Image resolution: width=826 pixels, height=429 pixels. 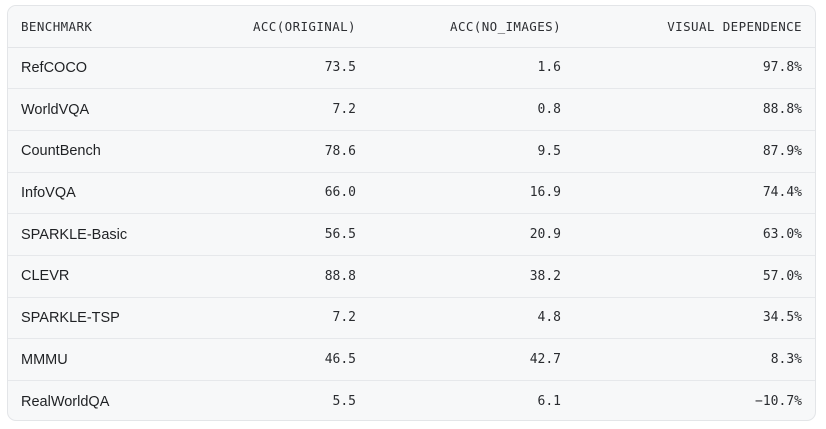 I want to click on table-row: WorldVQA 7.2 0.8 88.8%, so click(x=411, y=109).